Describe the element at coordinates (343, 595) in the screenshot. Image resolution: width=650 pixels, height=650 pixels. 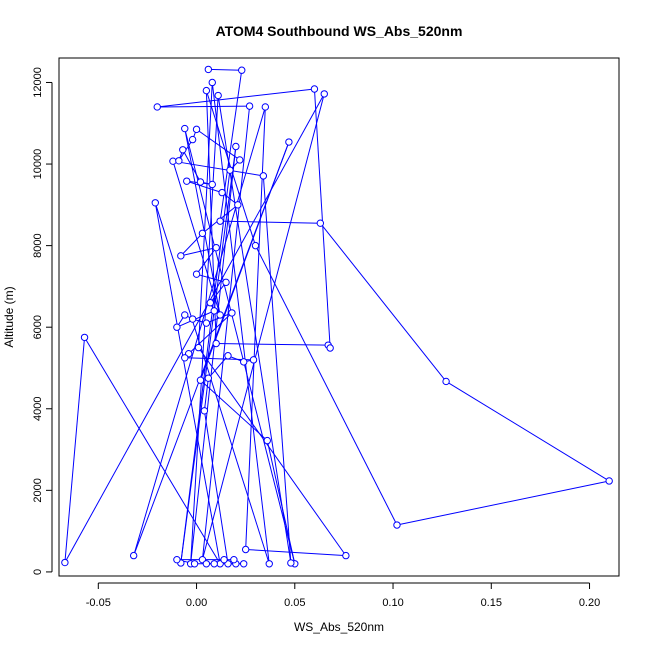
I see `x-axis: -0.05 0.00 0.05 0.10 0.15 0.20` at that location.